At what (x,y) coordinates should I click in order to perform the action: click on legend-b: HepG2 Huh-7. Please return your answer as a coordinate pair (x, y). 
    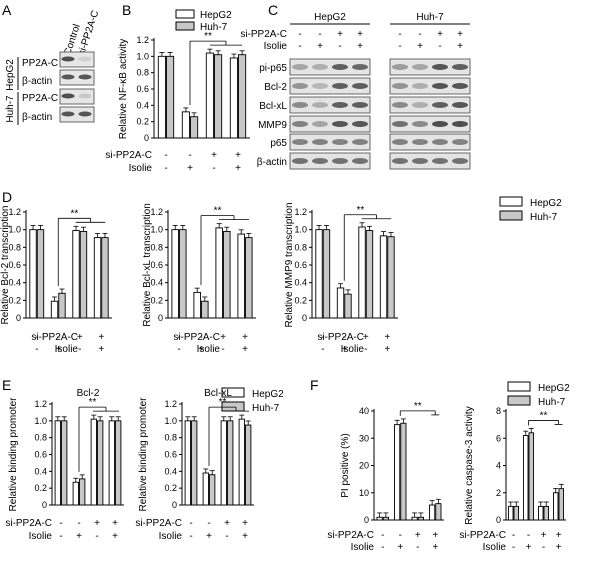
    Looking at the image, I should click on (203, 21).